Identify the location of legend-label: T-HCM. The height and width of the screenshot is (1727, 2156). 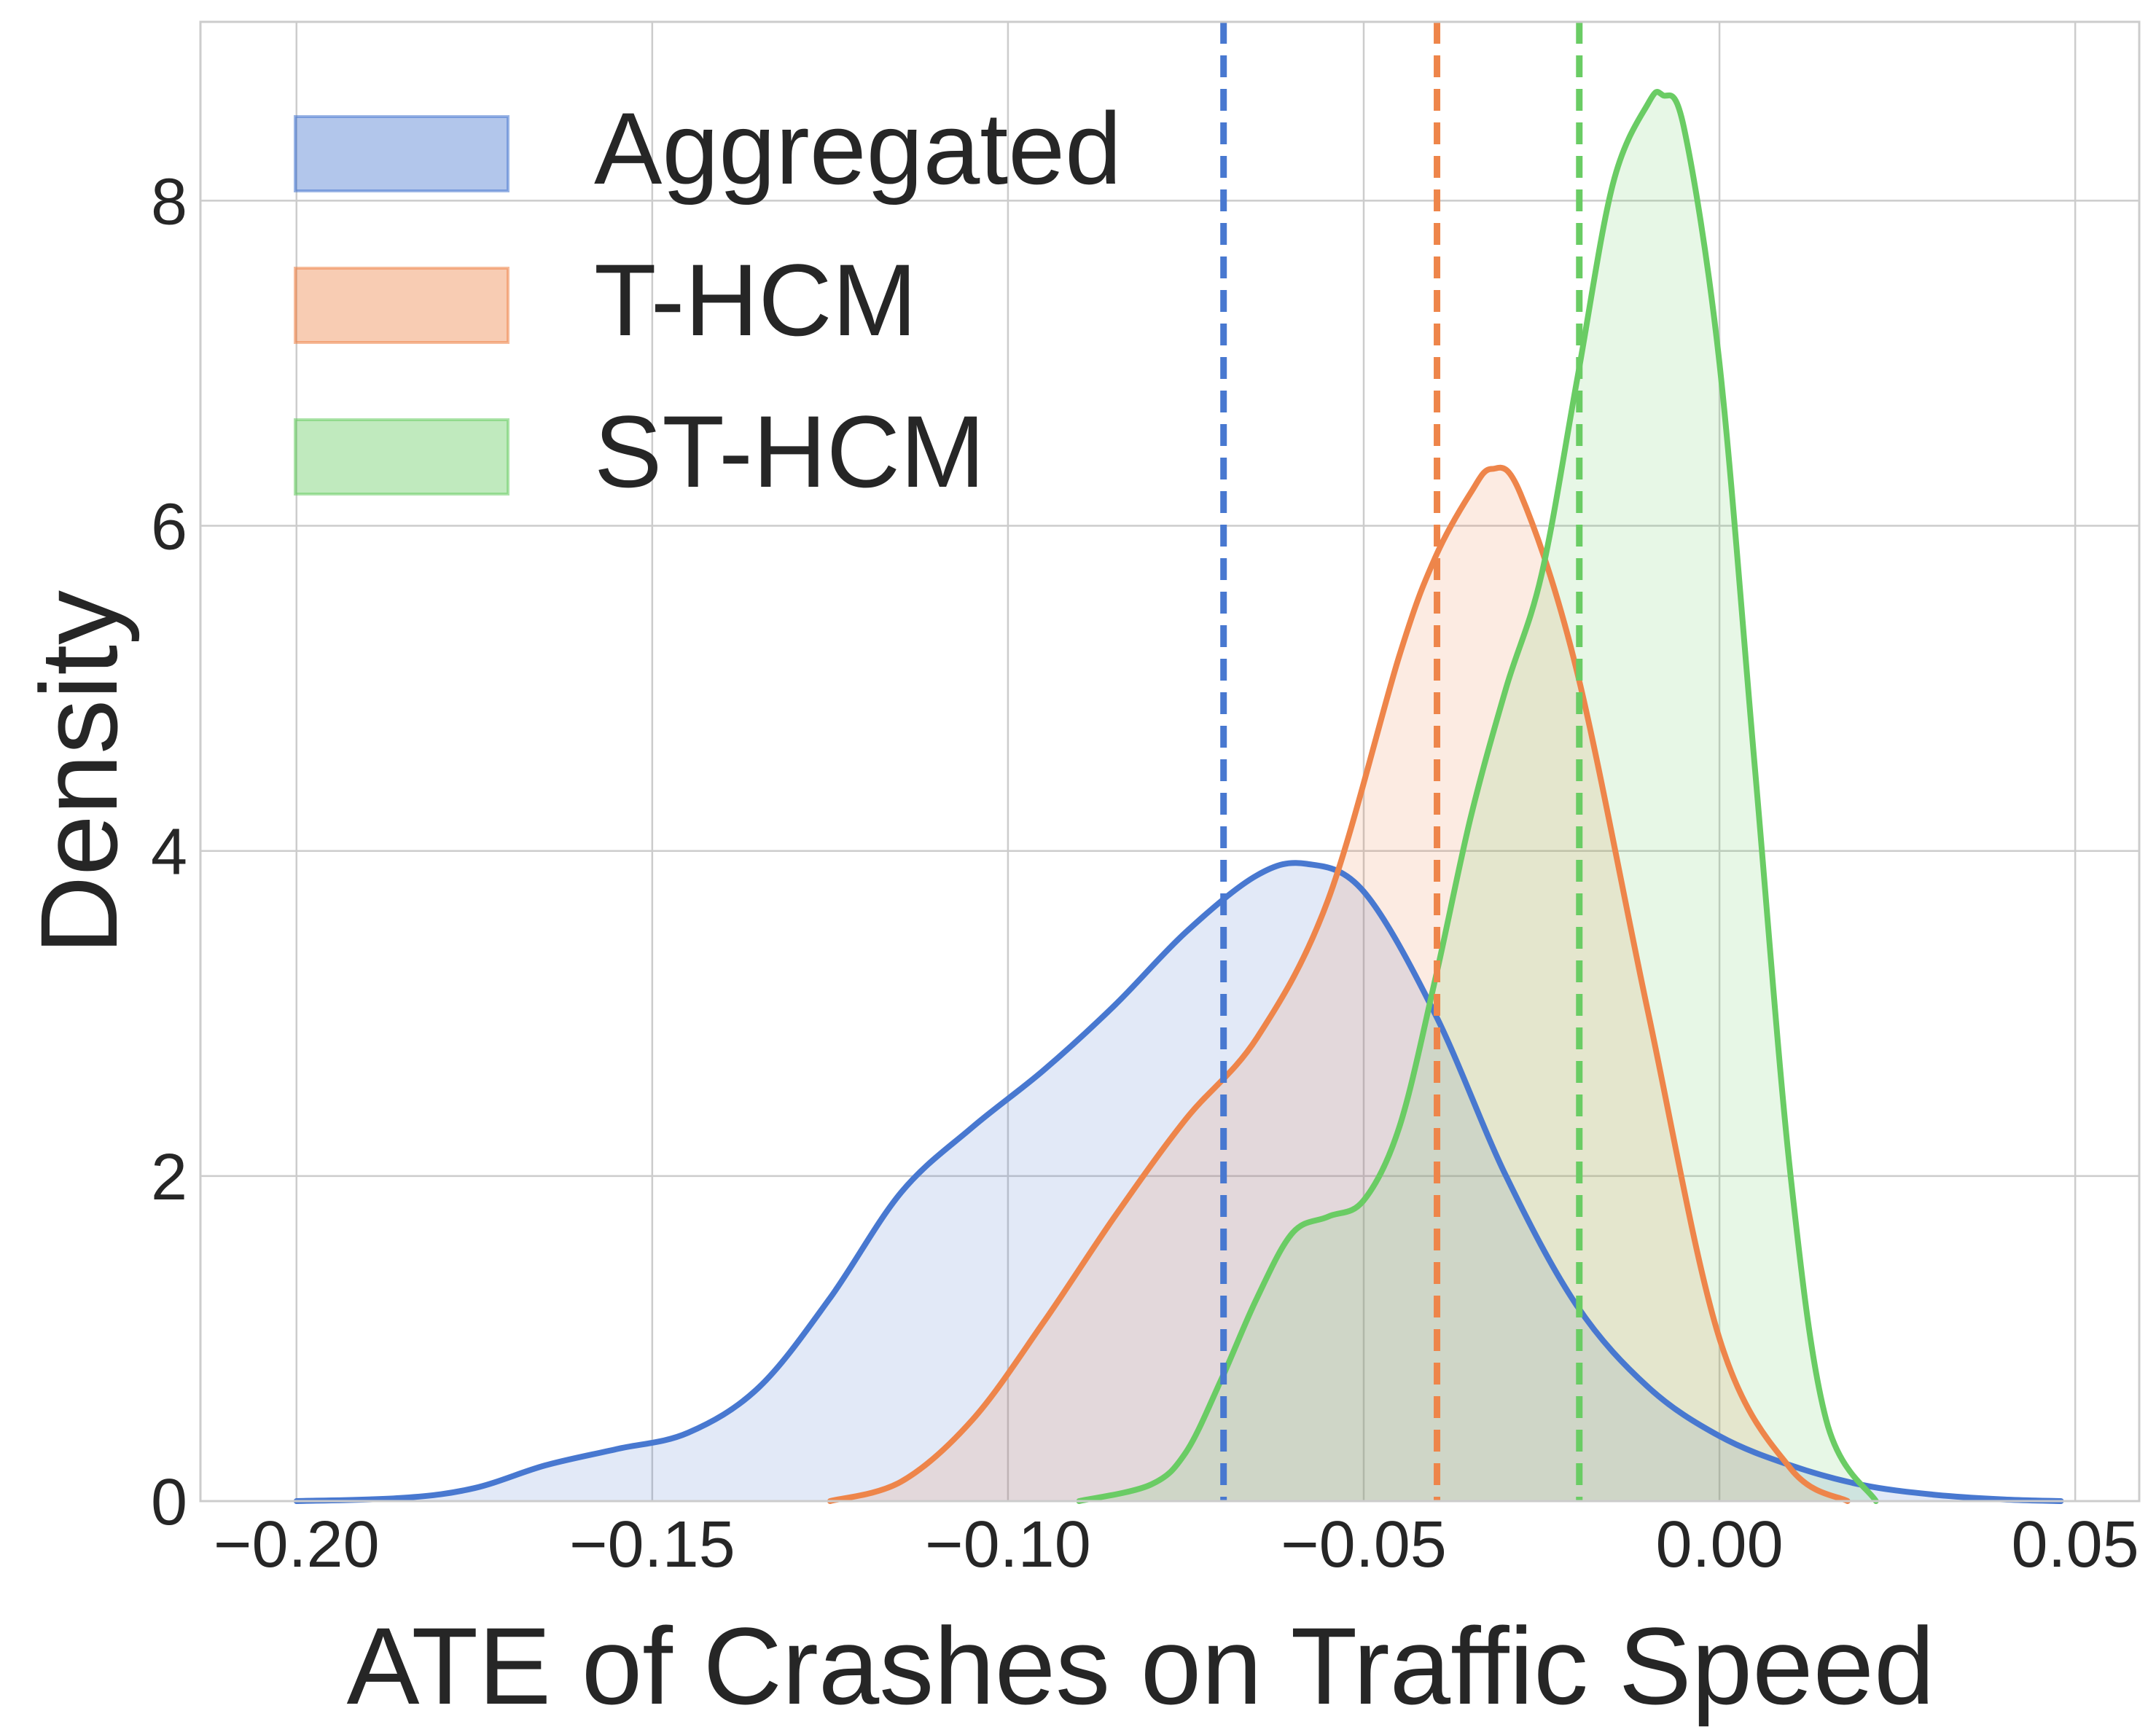
(755, 300).